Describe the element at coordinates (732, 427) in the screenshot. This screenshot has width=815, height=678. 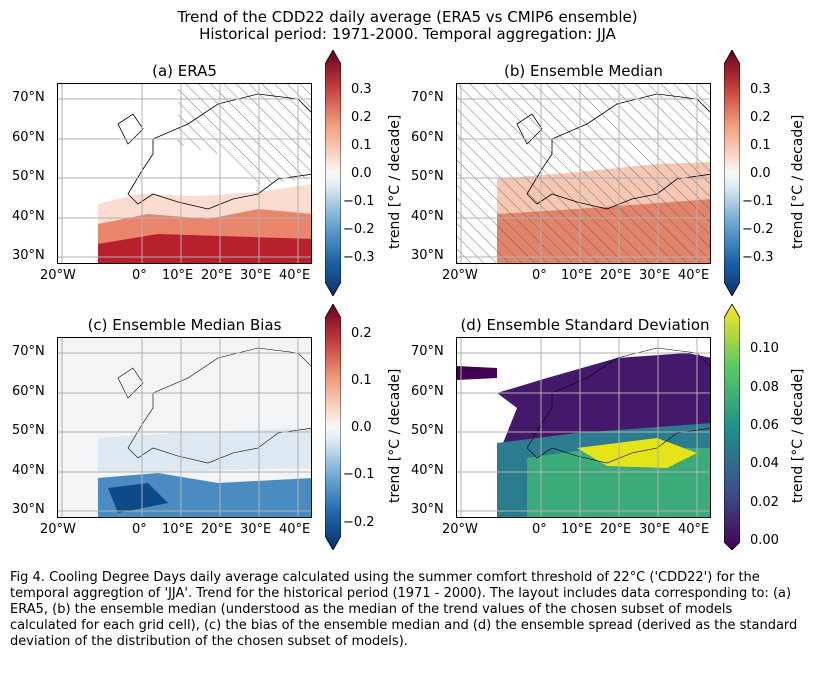
I see `colorbar-d` at that location.